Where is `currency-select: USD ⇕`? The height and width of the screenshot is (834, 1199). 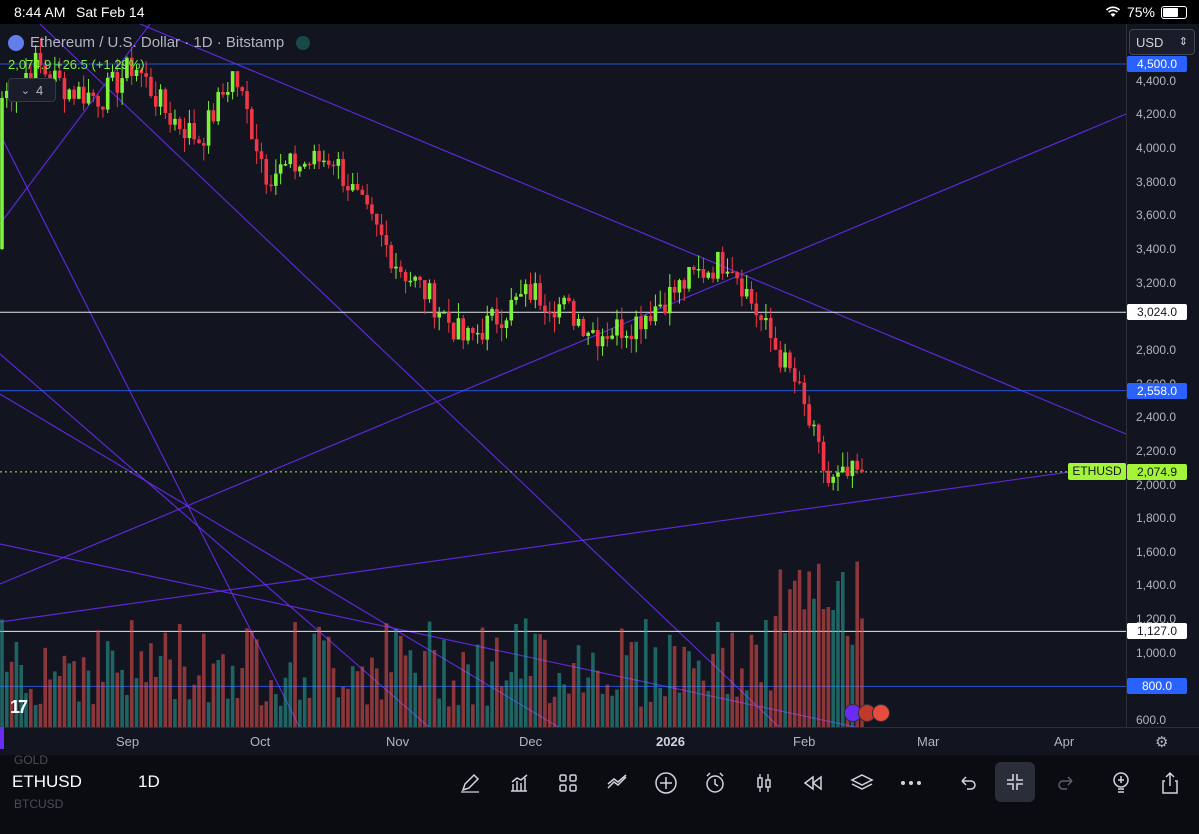
currency-select: USD ⇕ is located at coordinates (1162, 42).